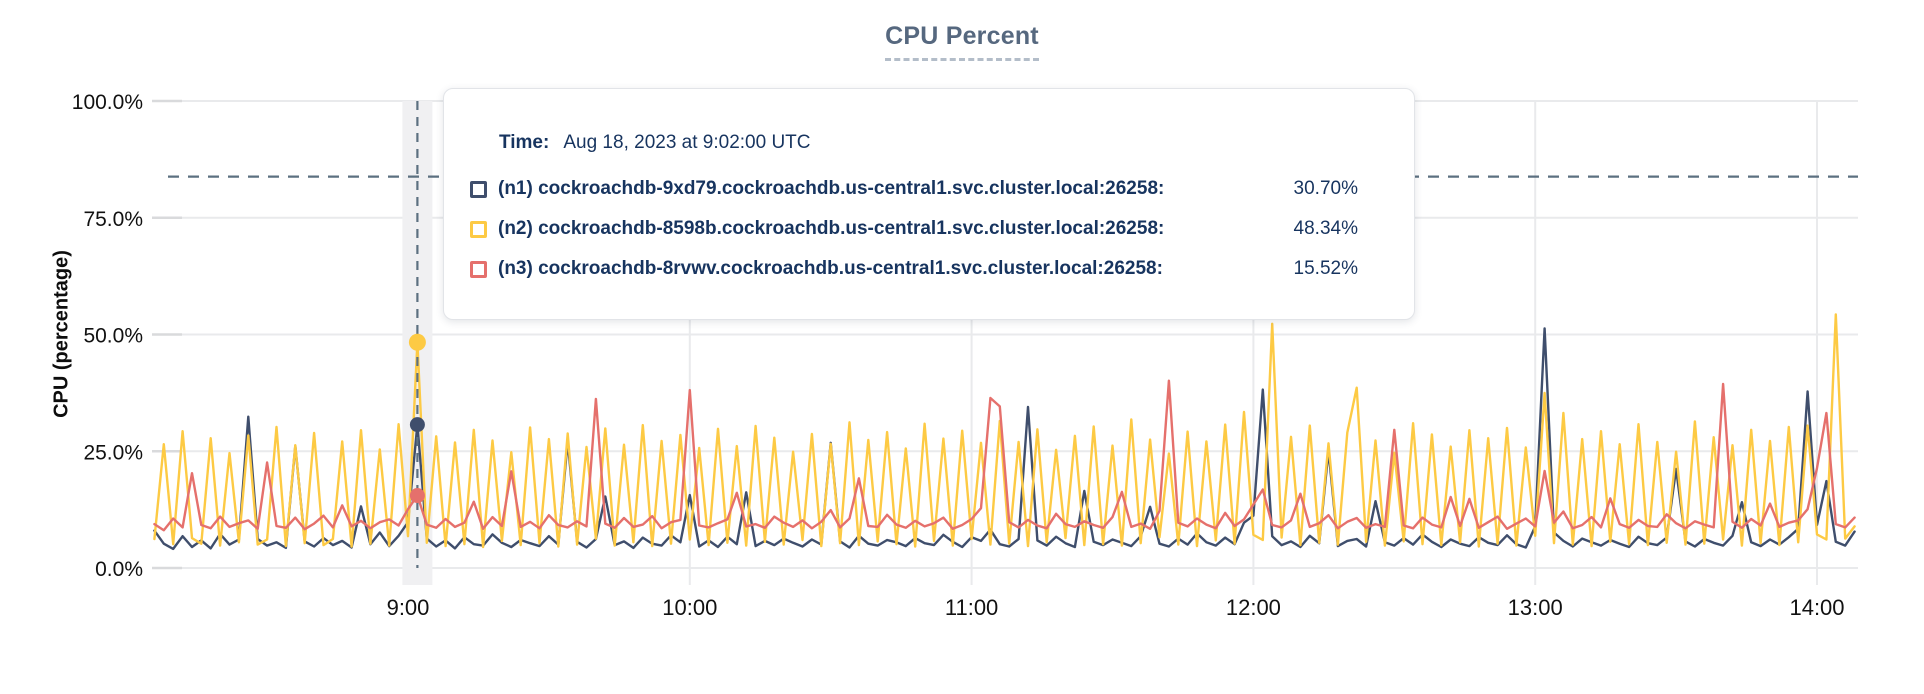 The width and height of the screenshot is (1924, 694). I want to click on n1-series-value: 30.70%, so click(1325, 188).